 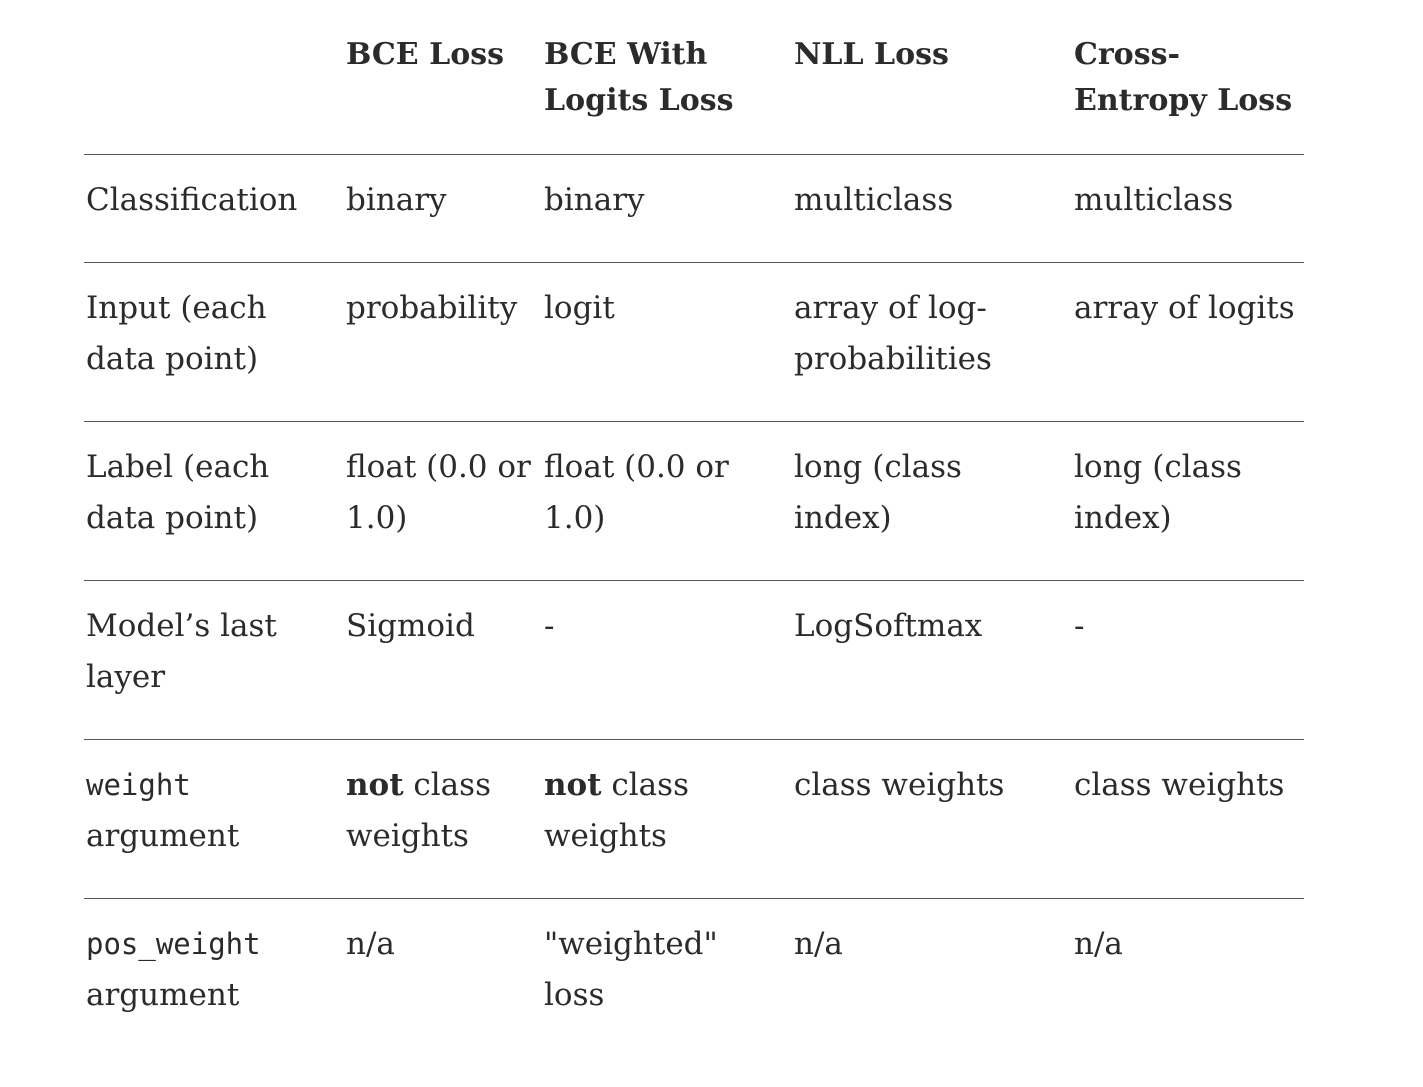 I want to click on header-cross-entropy-loss: Cross-Entropy Loss, so click(x=1188, y=93).